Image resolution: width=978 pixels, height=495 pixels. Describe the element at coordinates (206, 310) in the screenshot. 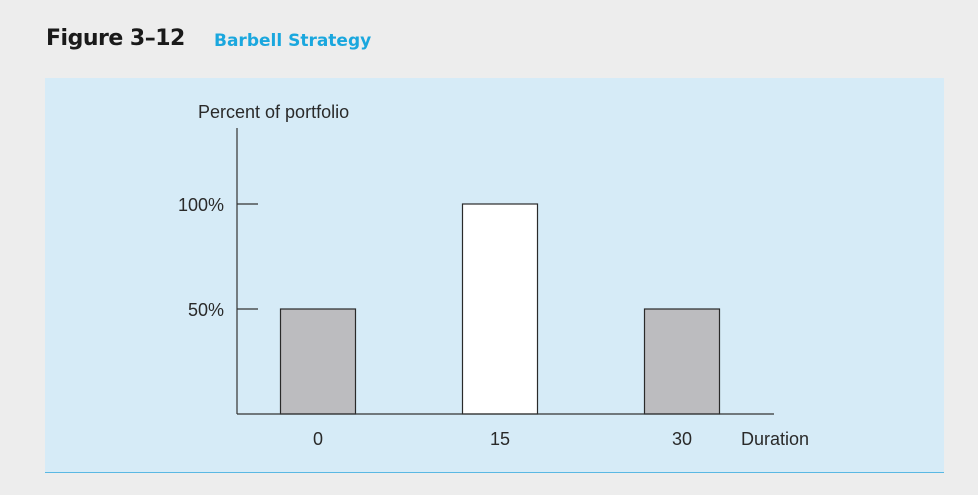

I see `y-tick-label: 50%` at that location.